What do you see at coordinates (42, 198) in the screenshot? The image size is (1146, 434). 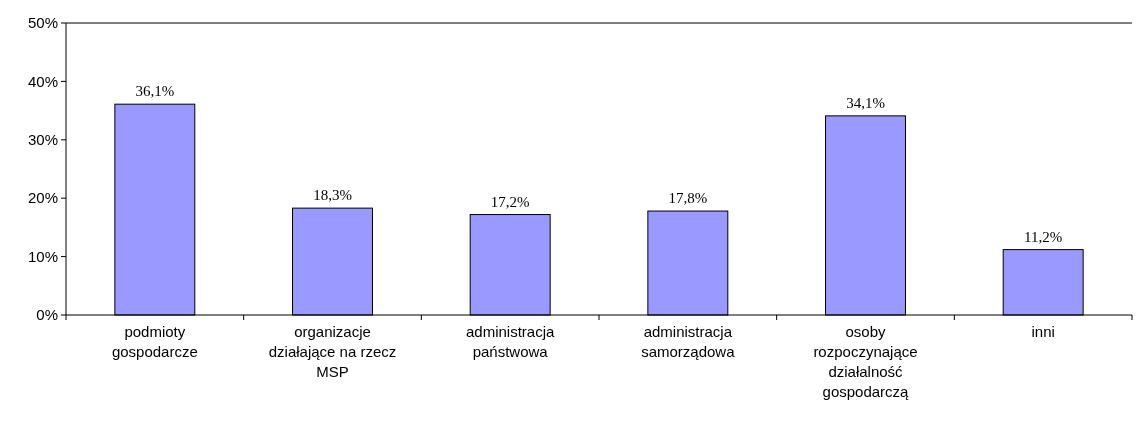 I see `y-tick-label: 20%` at bounding box center [42, 198].